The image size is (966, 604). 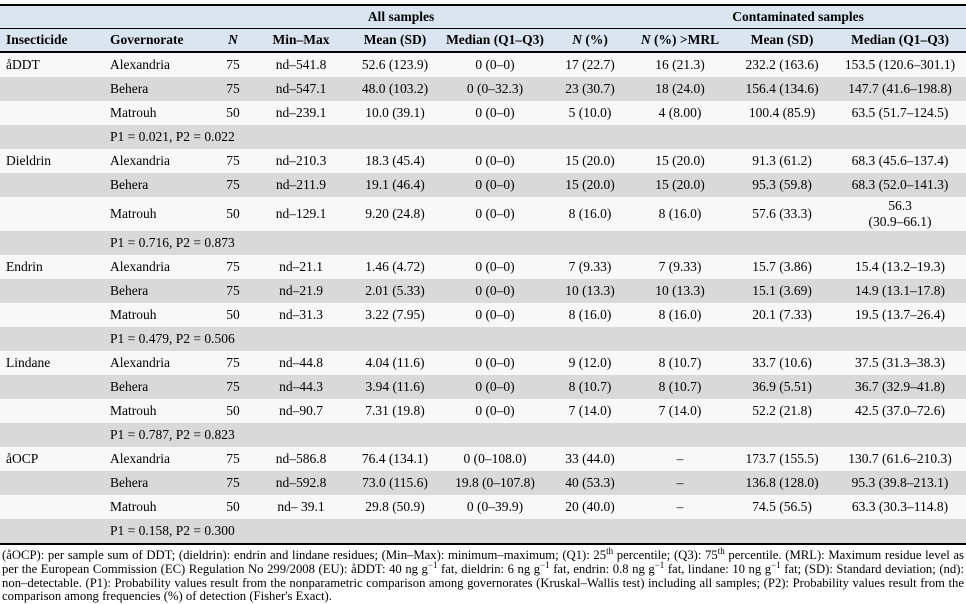 I want to click on cell-cont-median-q1-q3: 37.5 (31.3–38.3), so click(x=900, y=363).